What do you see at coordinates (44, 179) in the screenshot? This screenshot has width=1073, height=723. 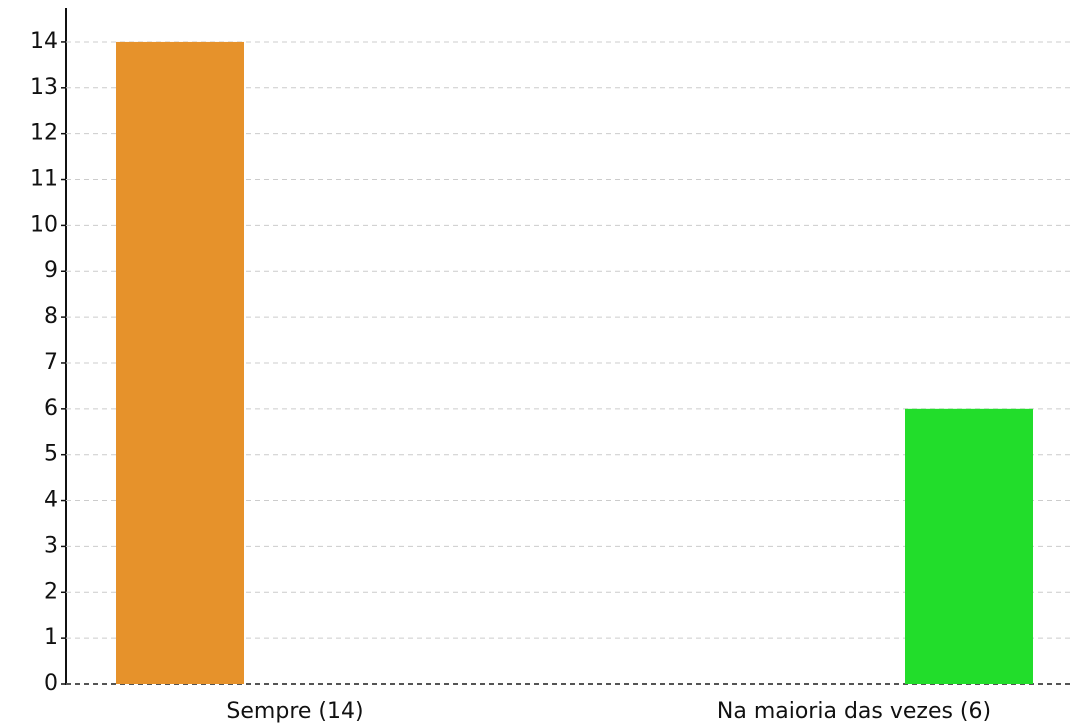 I see `y-tick-label: 11` at bounding box center [44, 179].